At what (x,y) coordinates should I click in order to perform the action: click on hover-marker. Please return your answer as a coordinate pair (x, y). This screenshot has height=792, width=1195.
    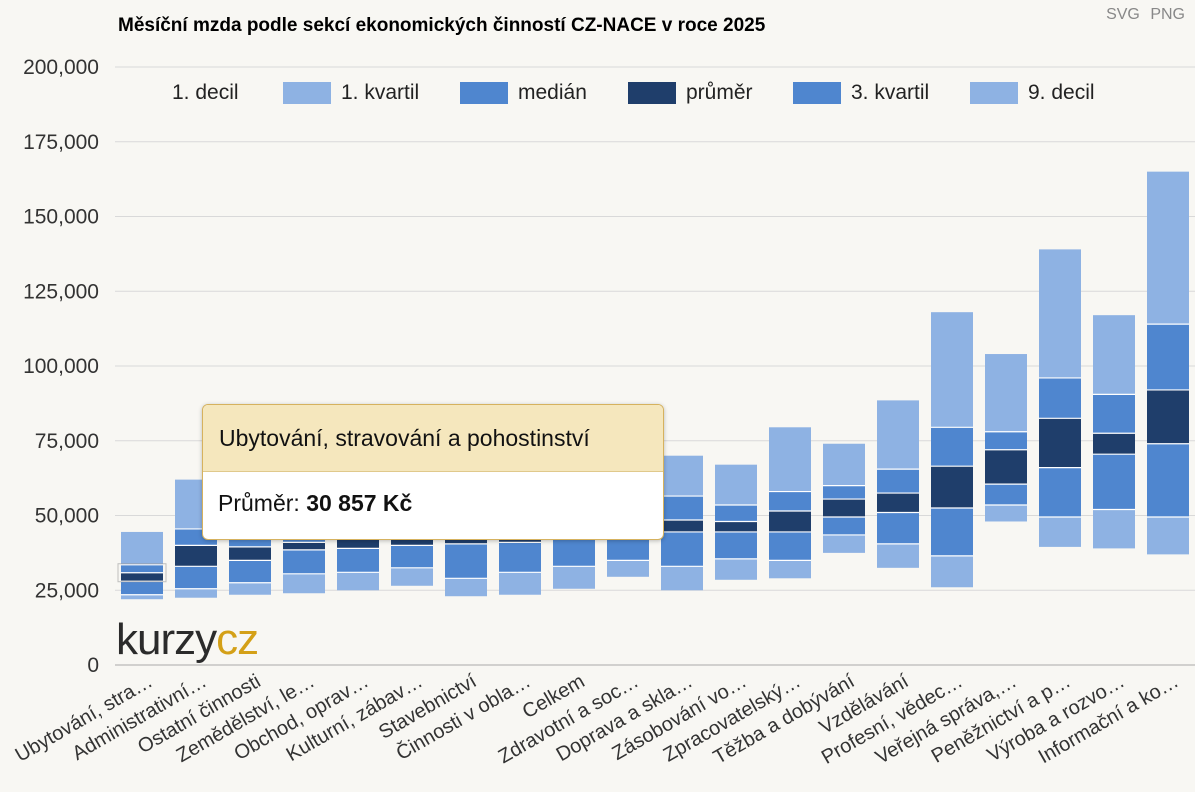
    Looking at the image, I should click on (142, 573).